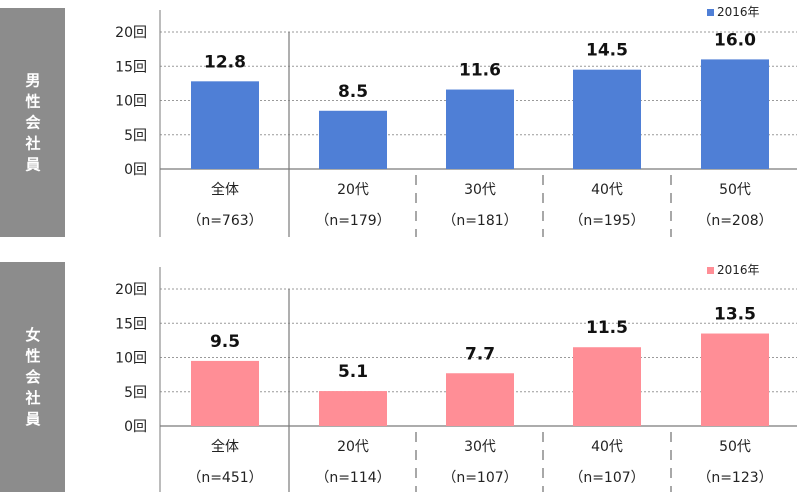 This screenshot has width=800, height=495. I want to click on sample-count-label: （n=114）, so click(352, 478).